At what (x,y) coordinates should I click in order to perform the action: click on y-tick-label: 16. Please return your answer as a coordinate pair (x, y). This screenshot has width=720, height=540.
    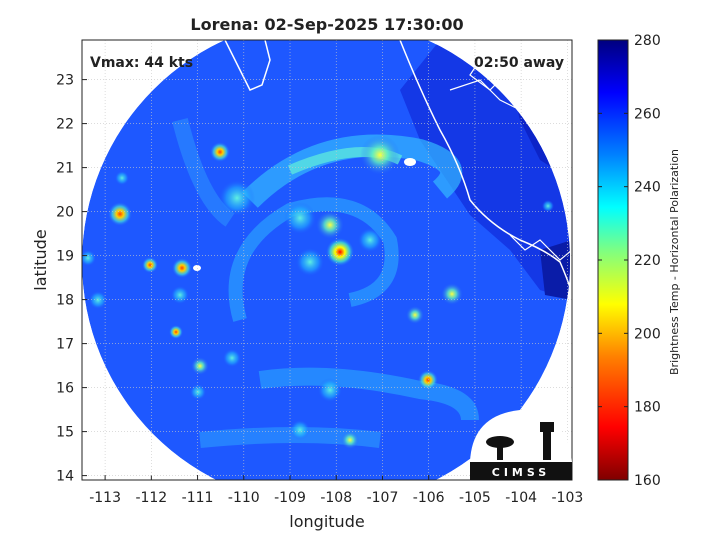
    Looking at the image, I should click on (65, 389).